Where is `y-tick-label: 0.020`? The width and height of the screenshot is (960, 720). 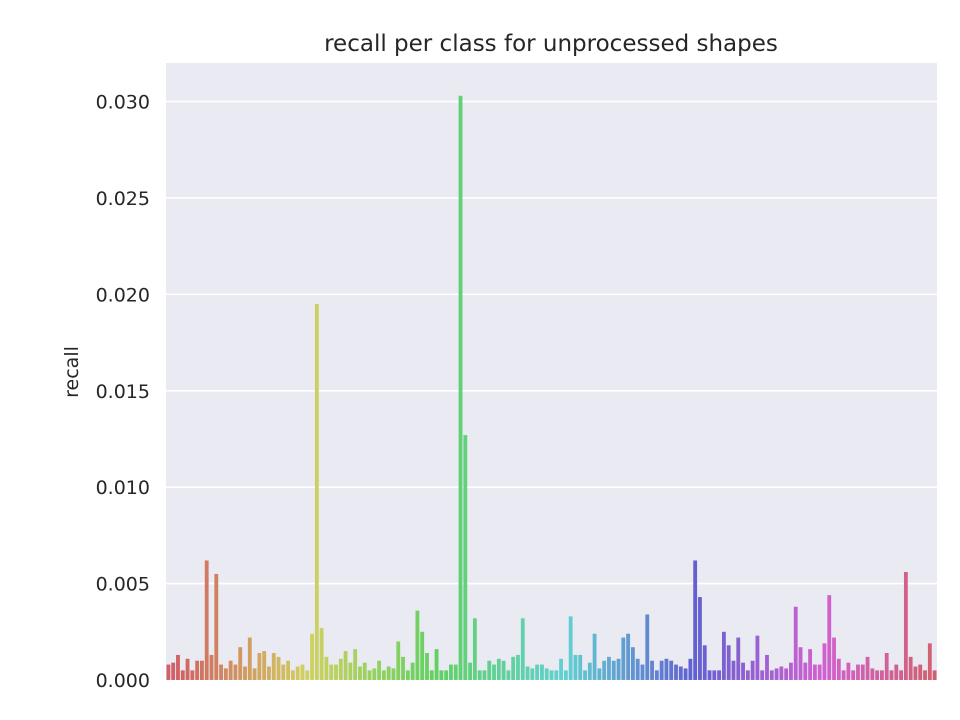 y-tick-label: 0.020 is located at coordinates (123, 295).